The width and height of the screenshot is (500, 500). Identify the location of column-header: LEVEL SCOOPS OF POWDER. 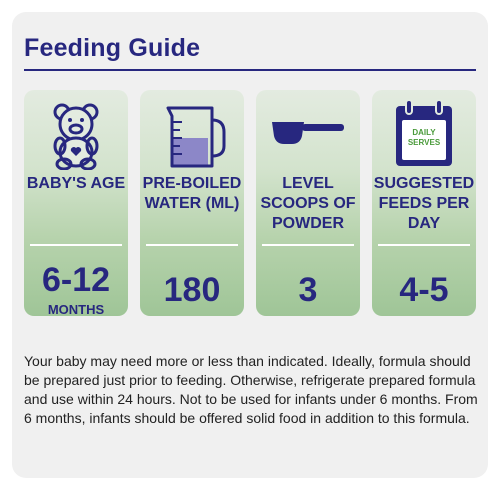
(308, 203).